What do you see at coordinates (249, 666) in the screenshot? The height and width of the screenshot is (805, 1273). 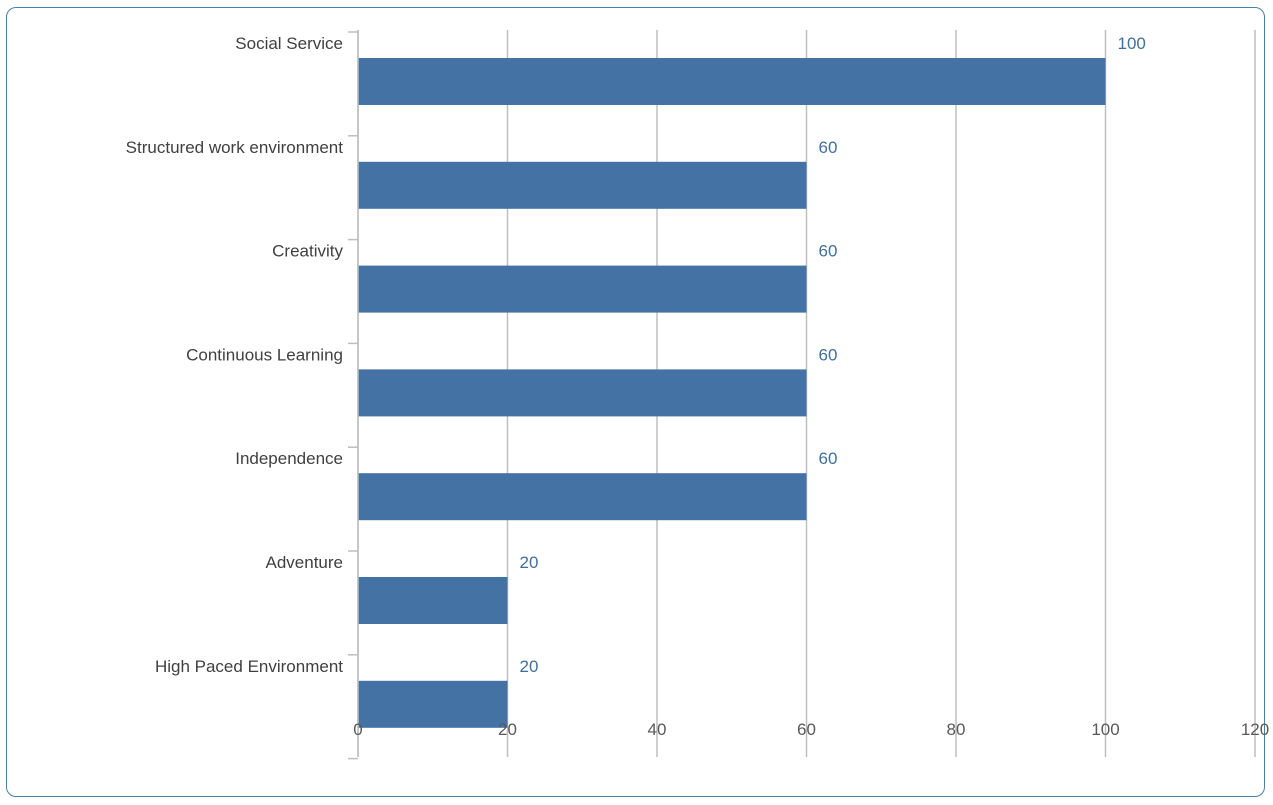 I see `category-label: High Paced Environment` at bounding box center [249, 666].